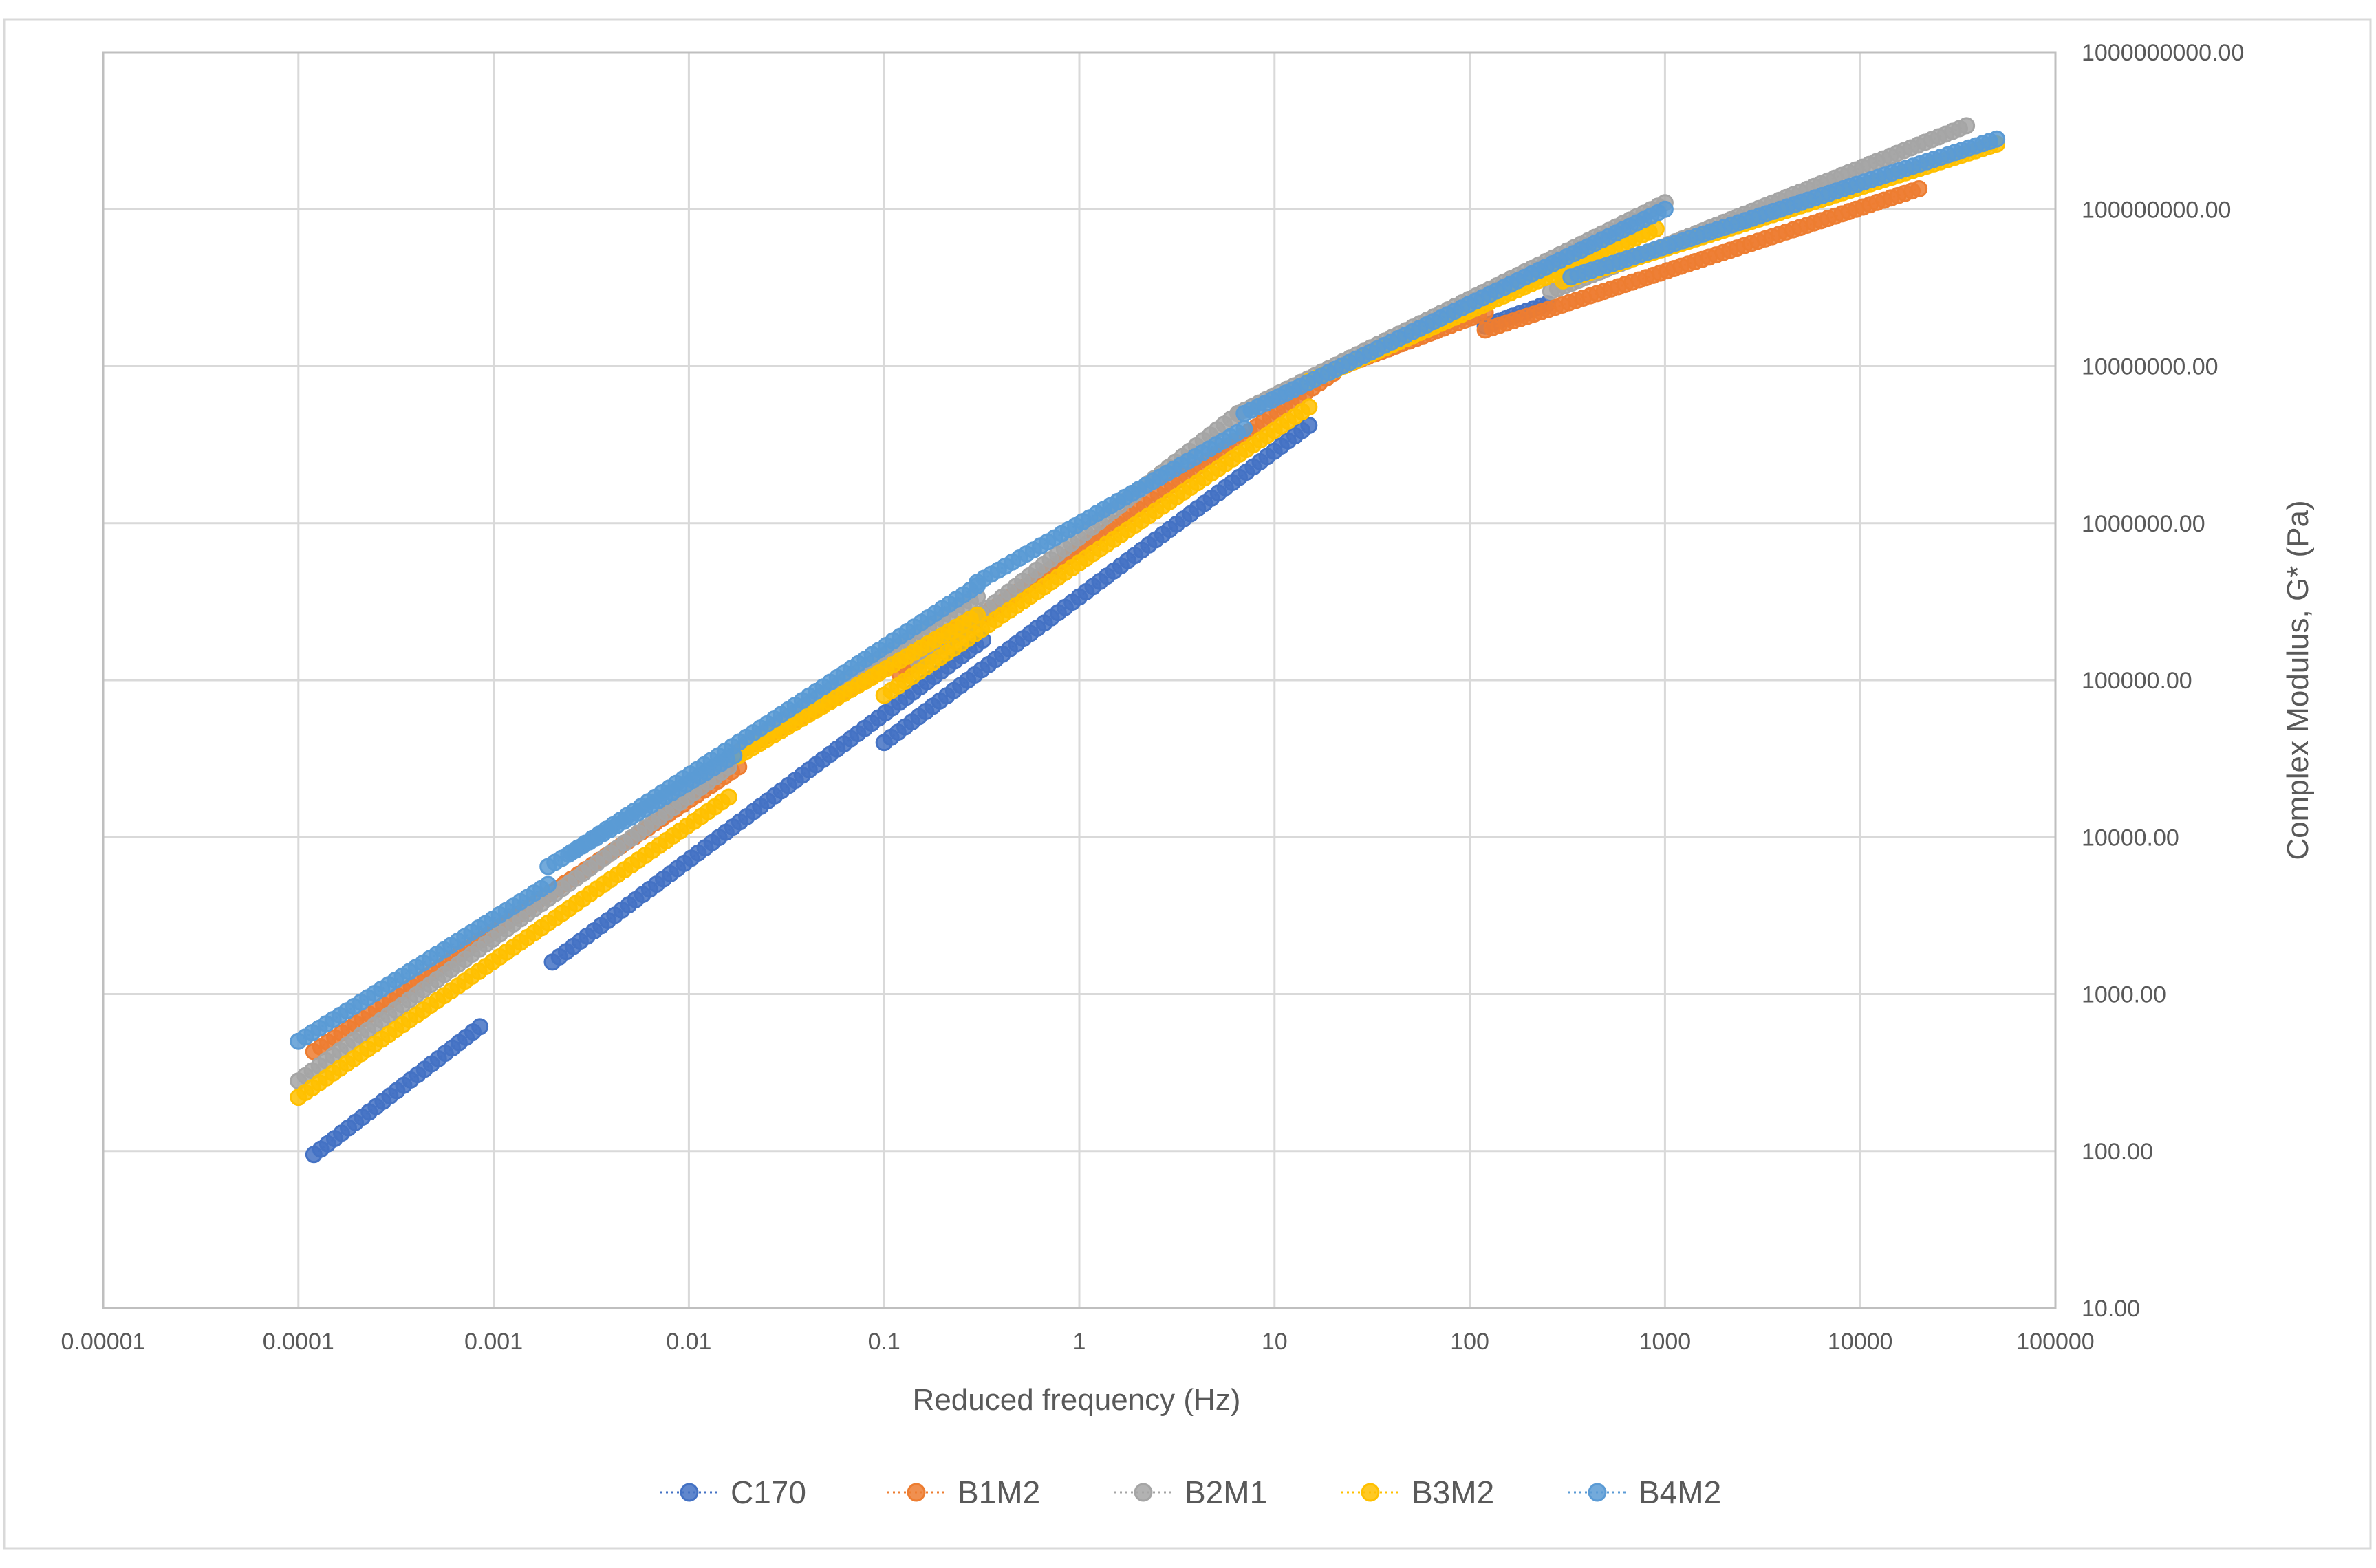 The height and width of the screenshot is (1568, 2376). What do you see at coordinates (1077, 1400) in the screenshot?
I see `x-axis-title: Reduced frequency (Hz)` at bounding box center [1077, 1400].